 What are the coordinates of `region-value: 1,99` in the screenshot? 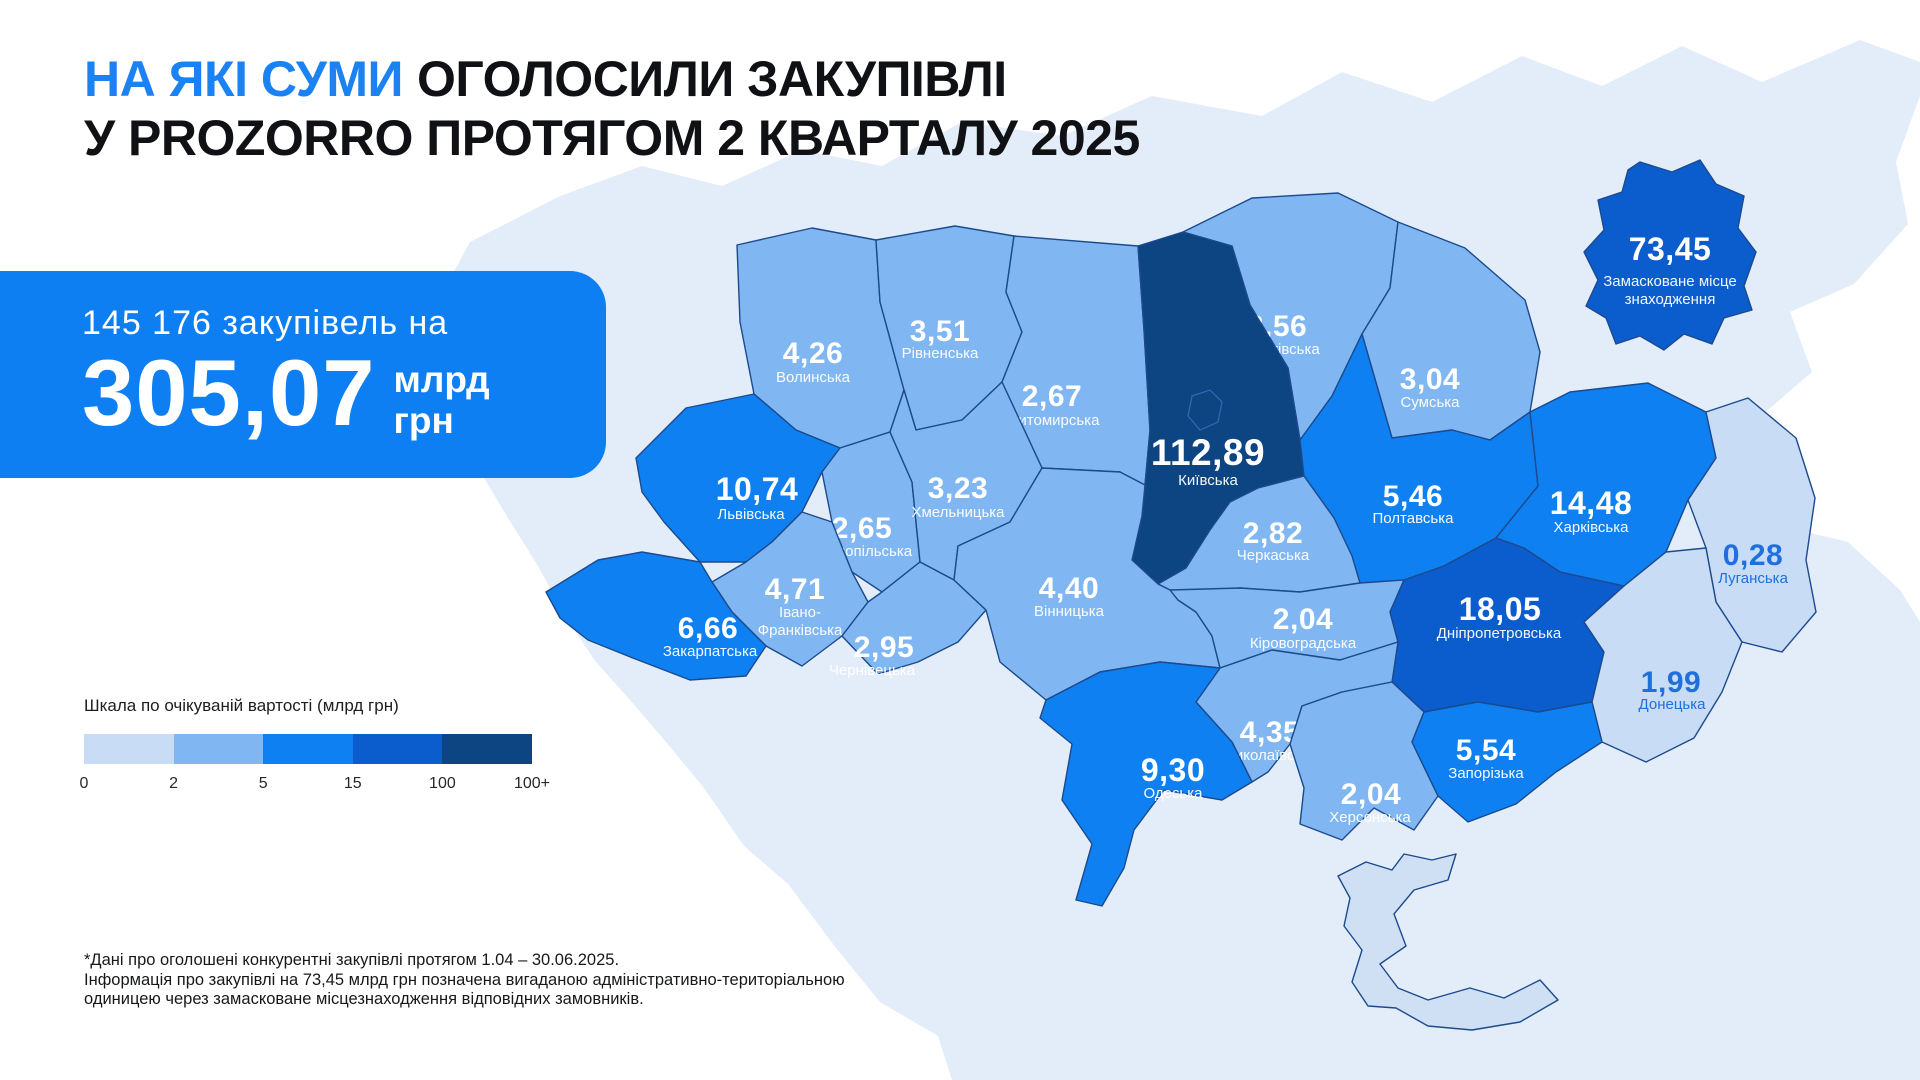 It's located at (1671, 682).